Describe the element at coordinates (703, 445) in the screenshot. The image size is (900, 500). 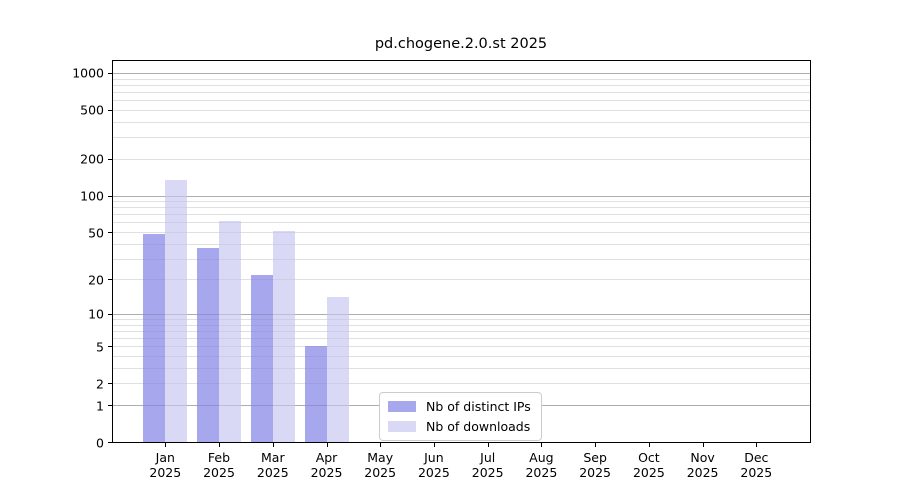
I see `x-tick-nov` at that location.